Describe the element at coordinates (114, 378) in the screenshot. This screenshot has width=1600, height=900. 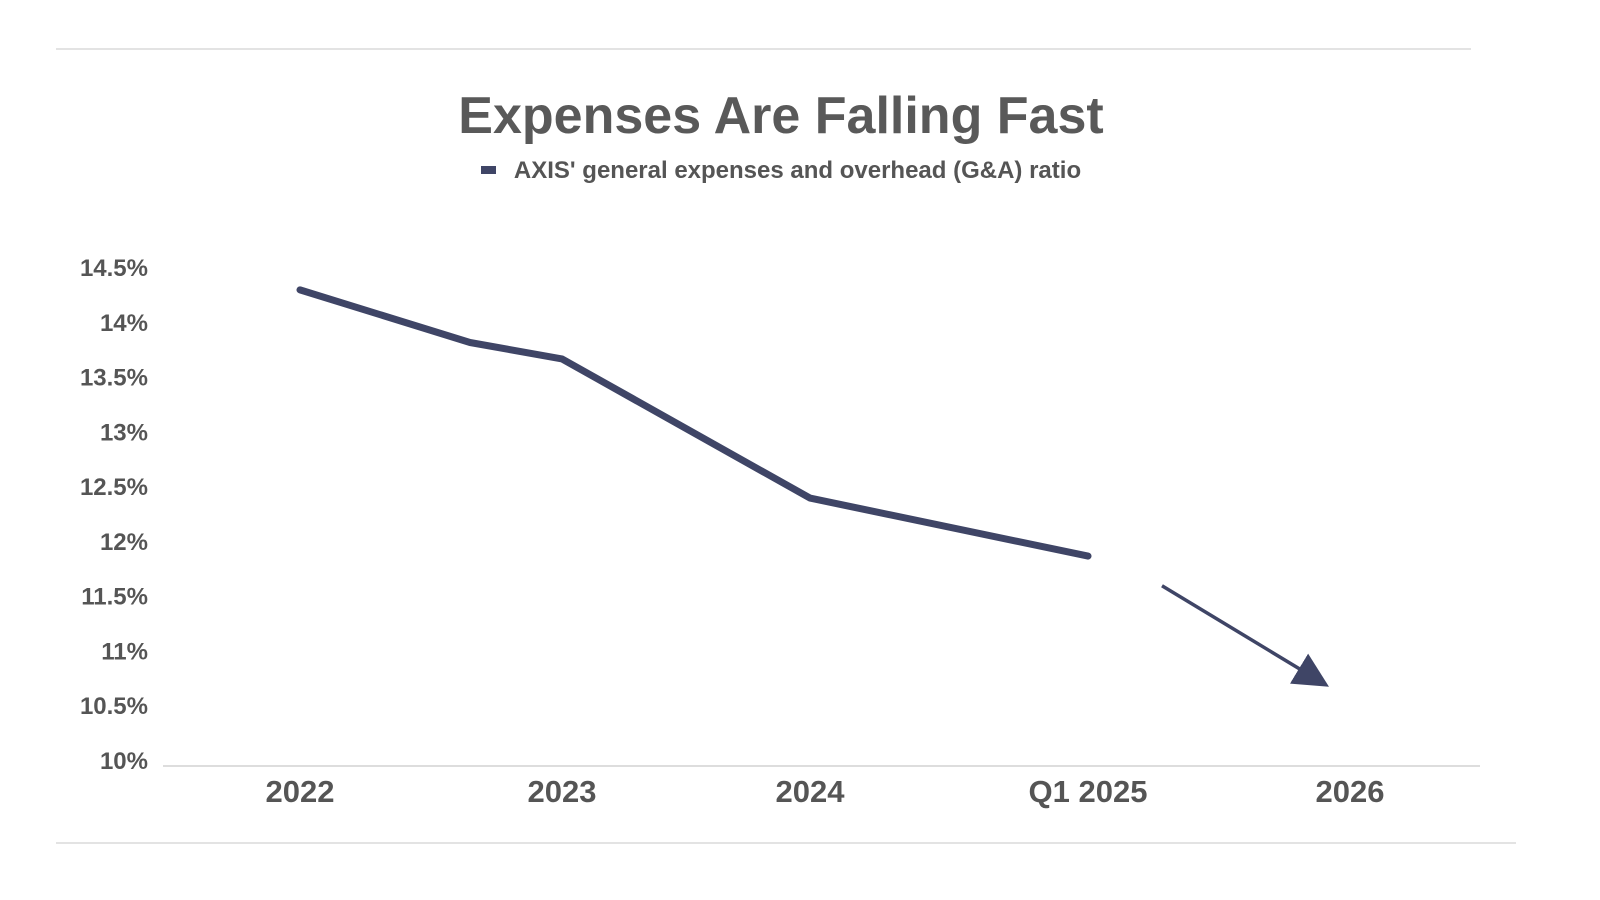
I see `y-tick-label: 13.5%` at that location.